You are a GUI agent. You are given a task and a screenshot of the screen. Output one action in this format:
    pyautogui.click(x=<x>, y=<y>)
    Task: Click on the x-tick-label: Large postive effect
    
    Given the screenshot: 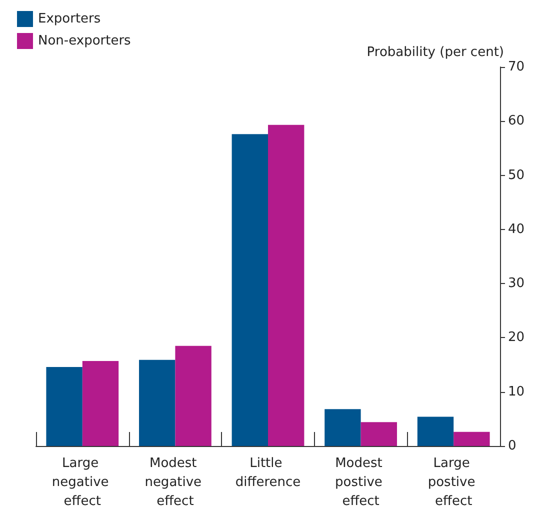 What is the action you would take?
    pyautogui.click(x=454, y=482)
    